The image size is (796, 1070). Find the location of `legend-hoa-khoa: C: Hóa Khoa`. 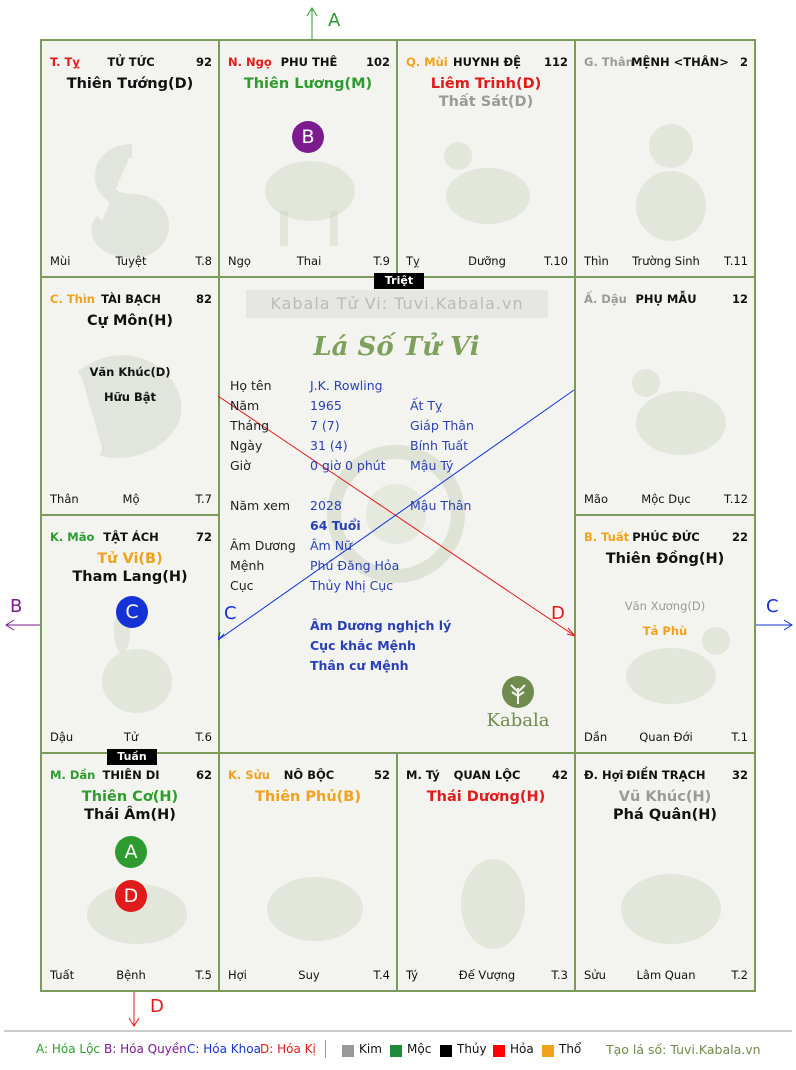

legend-hoa-khoa: C: Hóa Khoa is located at coordinates (224, 1049).